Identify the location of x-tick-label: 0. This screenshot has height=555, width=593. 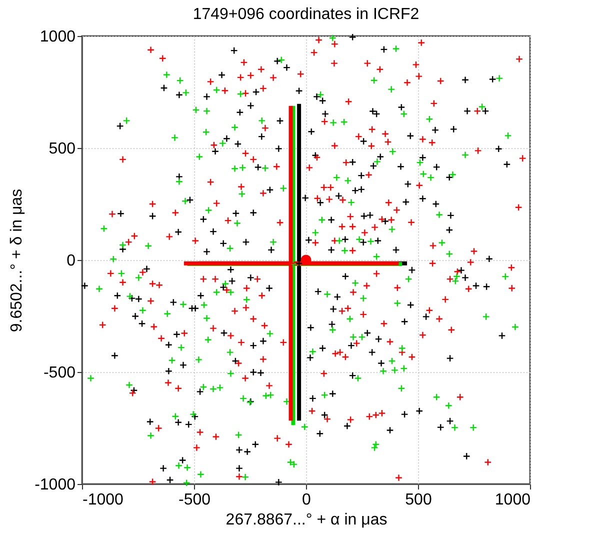
(307, 500).